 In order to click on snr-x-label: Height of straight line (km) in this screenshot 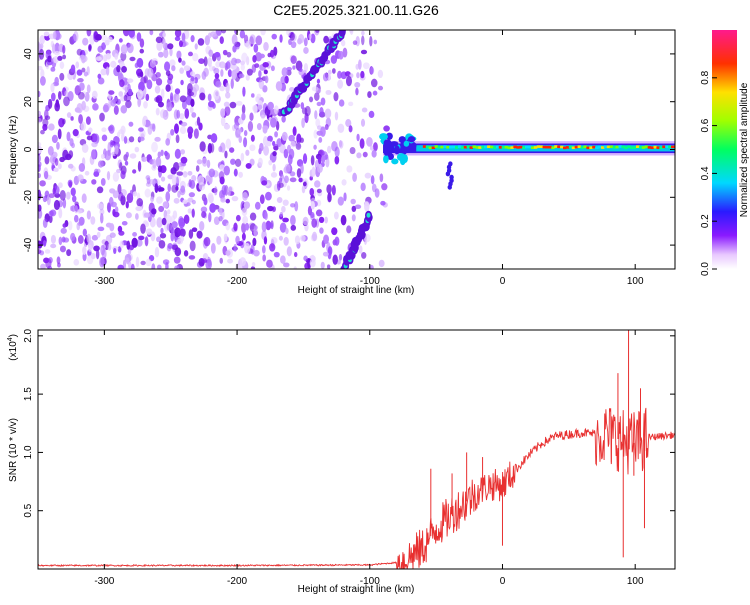, I will do `click(356, 589)`.